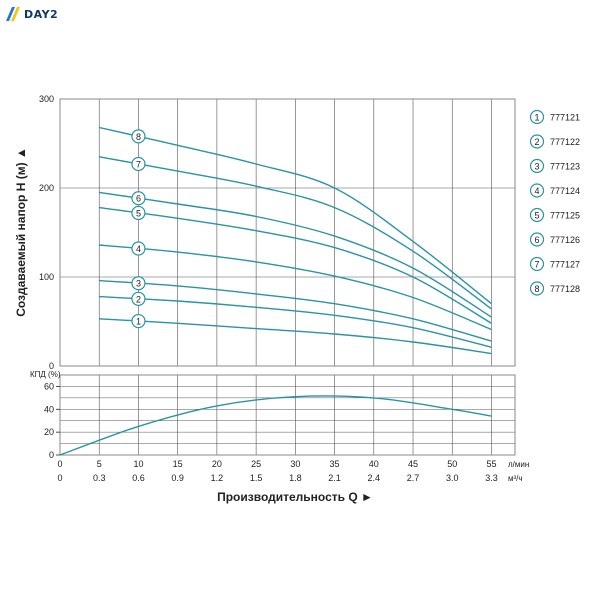 The height and width of the screenshot is (600, 600). What do you see at coordinates (256, 464) in the screenshot?
I see `x-tick-lpm-label: 25` at bounding box center [256, 464].